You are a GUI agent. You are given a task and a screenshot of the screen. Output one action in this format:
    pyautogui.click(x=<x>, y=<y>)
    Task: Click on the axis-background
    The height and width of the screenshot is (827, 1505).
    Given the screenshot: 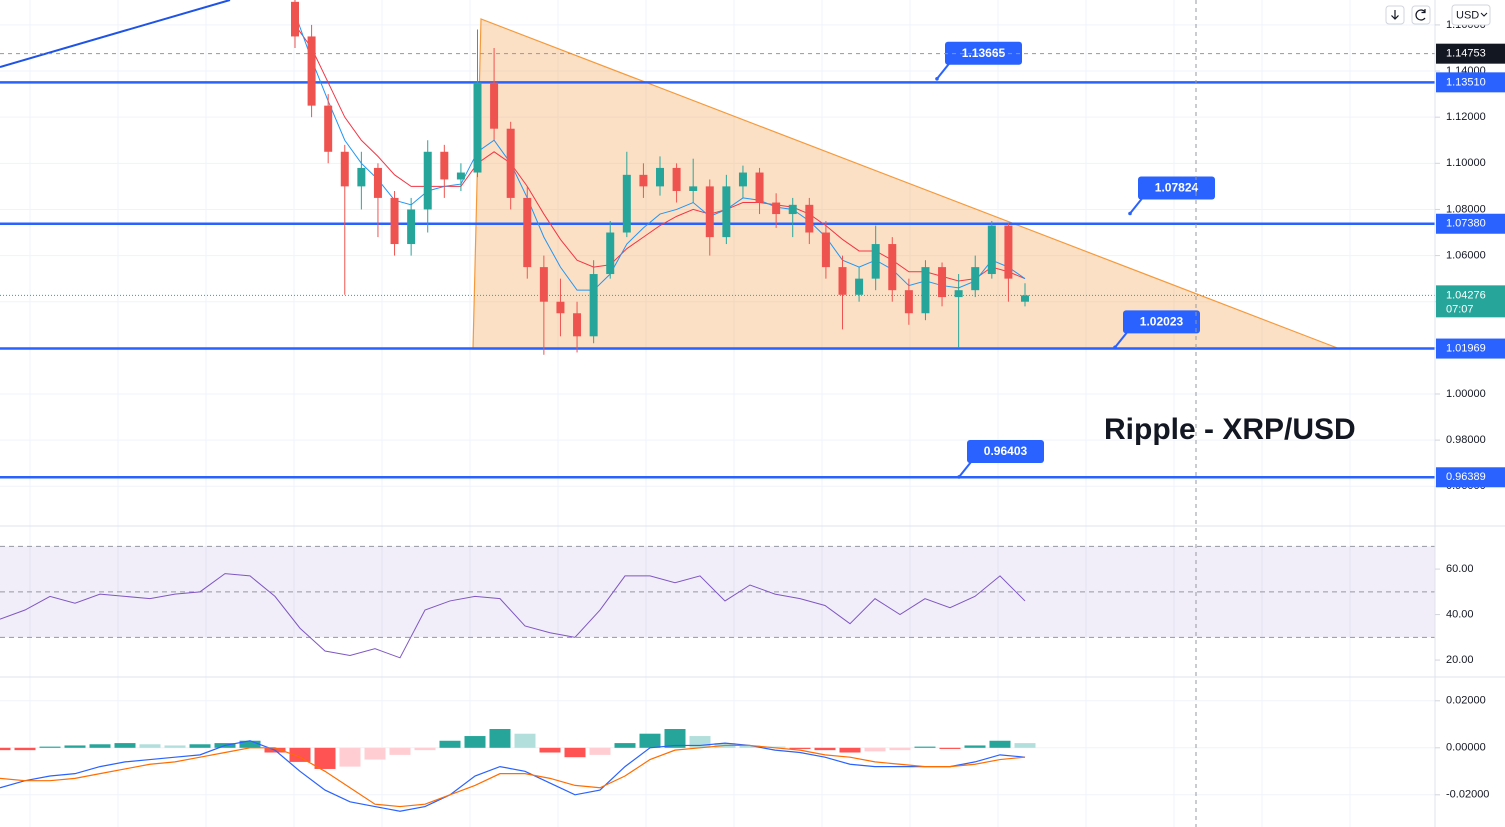 What is the action you would take?
    pyautogui.click(x=1470, y=413)
    